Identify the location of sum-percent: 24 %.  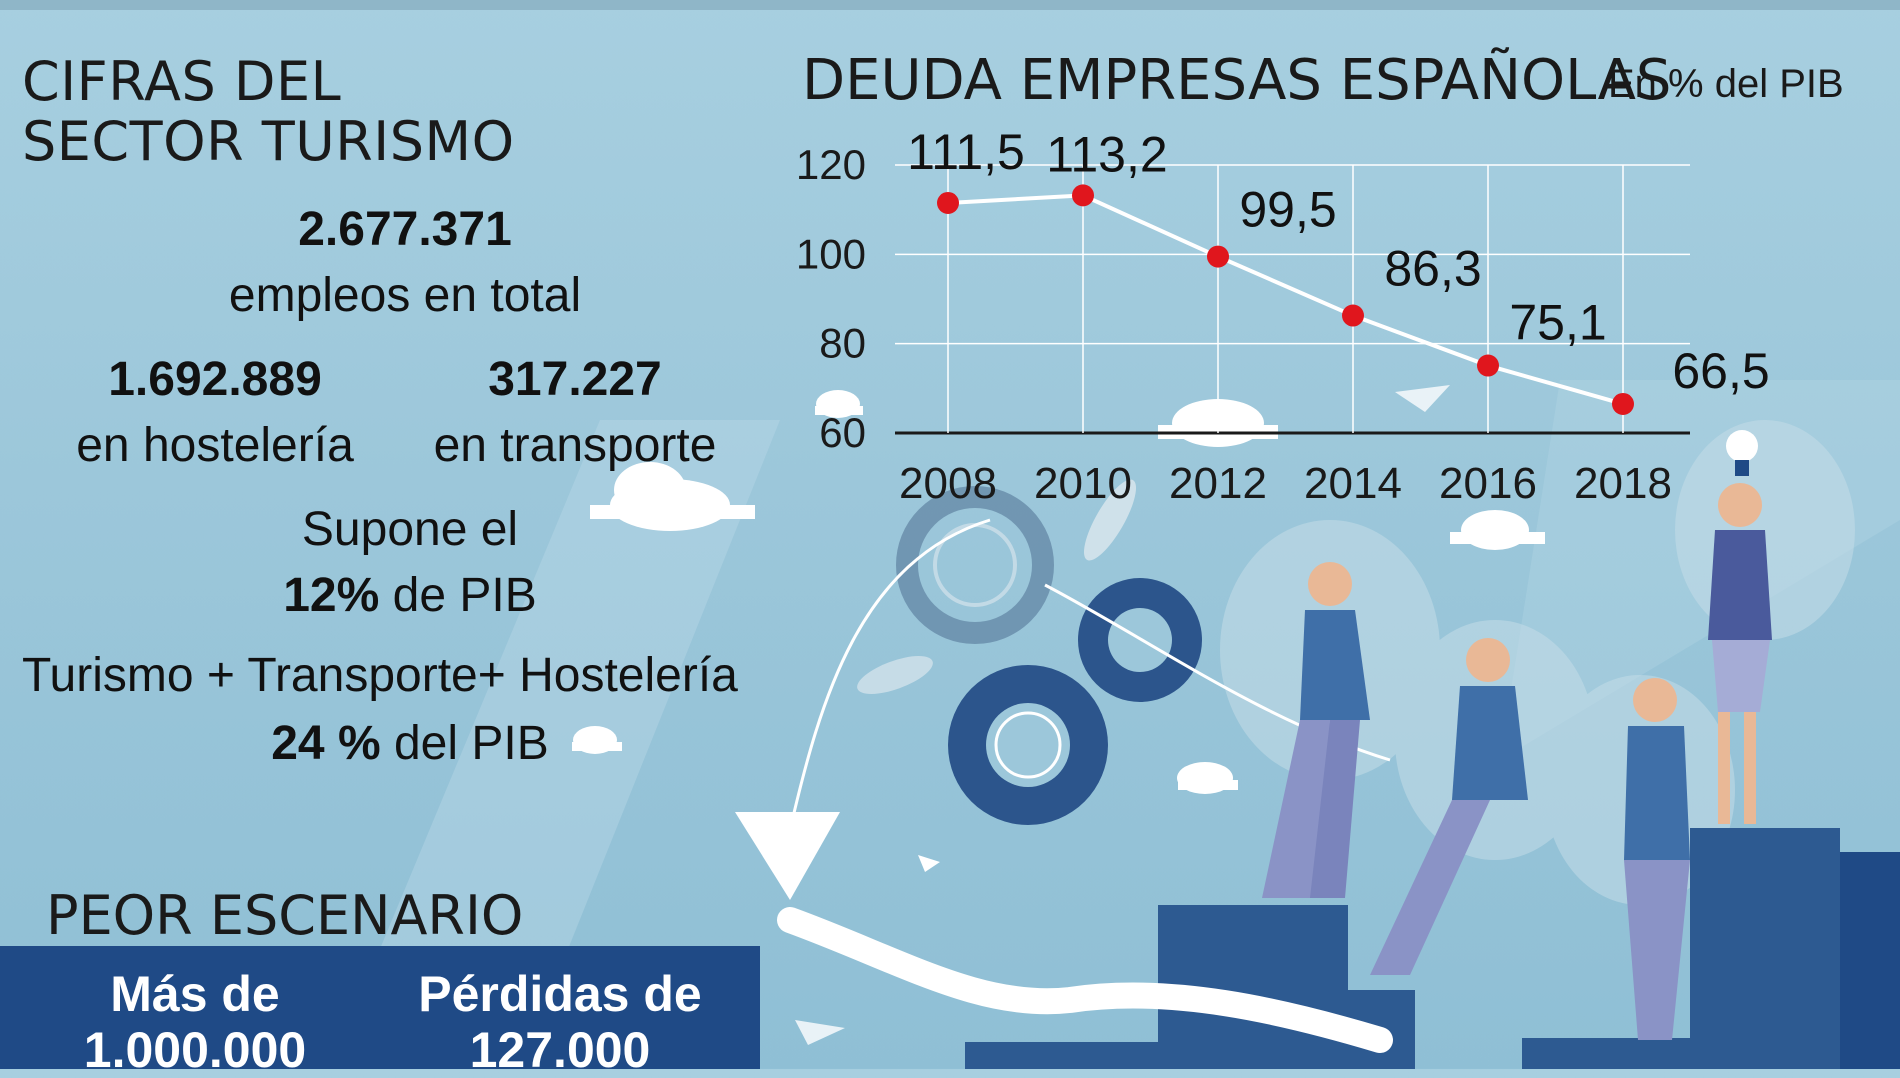
(326, 743).